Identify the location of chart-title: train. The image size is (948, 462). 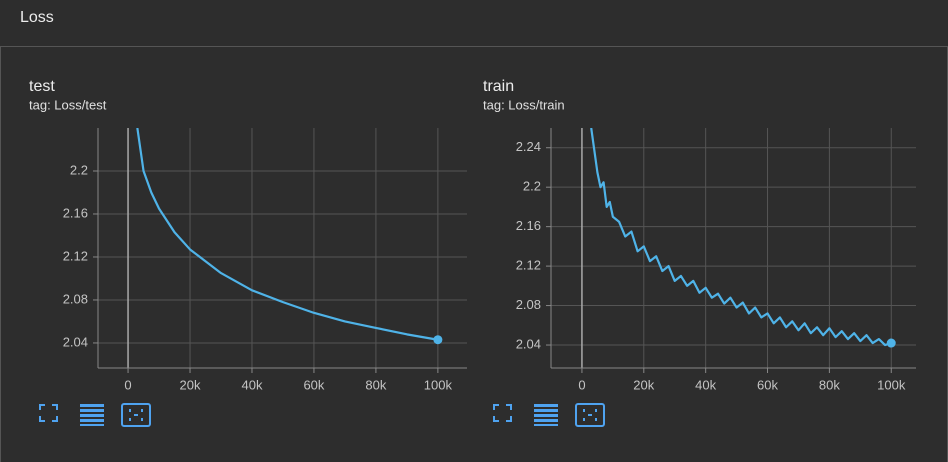
(498, 86).